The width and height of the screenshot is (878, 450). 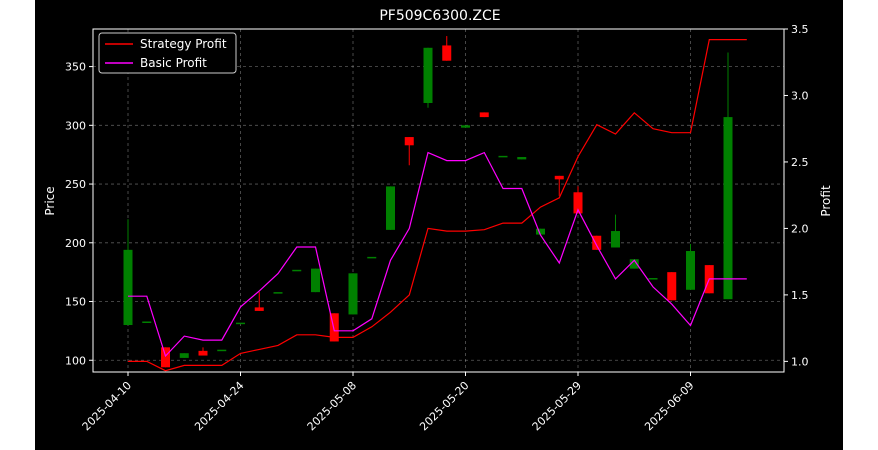 What do you see at coordinates (79, 214) in the screenshot?
I see `left-axis: 100 150 200 250 300 350` at bounding box center [79, 214].